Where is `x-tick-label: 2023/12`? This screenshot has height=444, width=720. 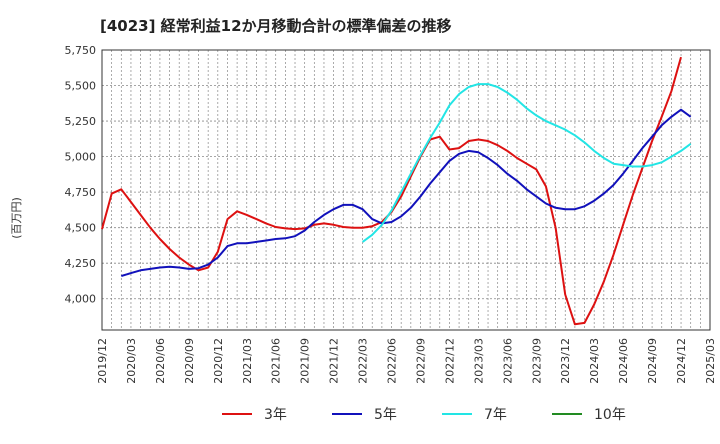 x-tick-label: 2023/12 is located at coordinates (565, 361).